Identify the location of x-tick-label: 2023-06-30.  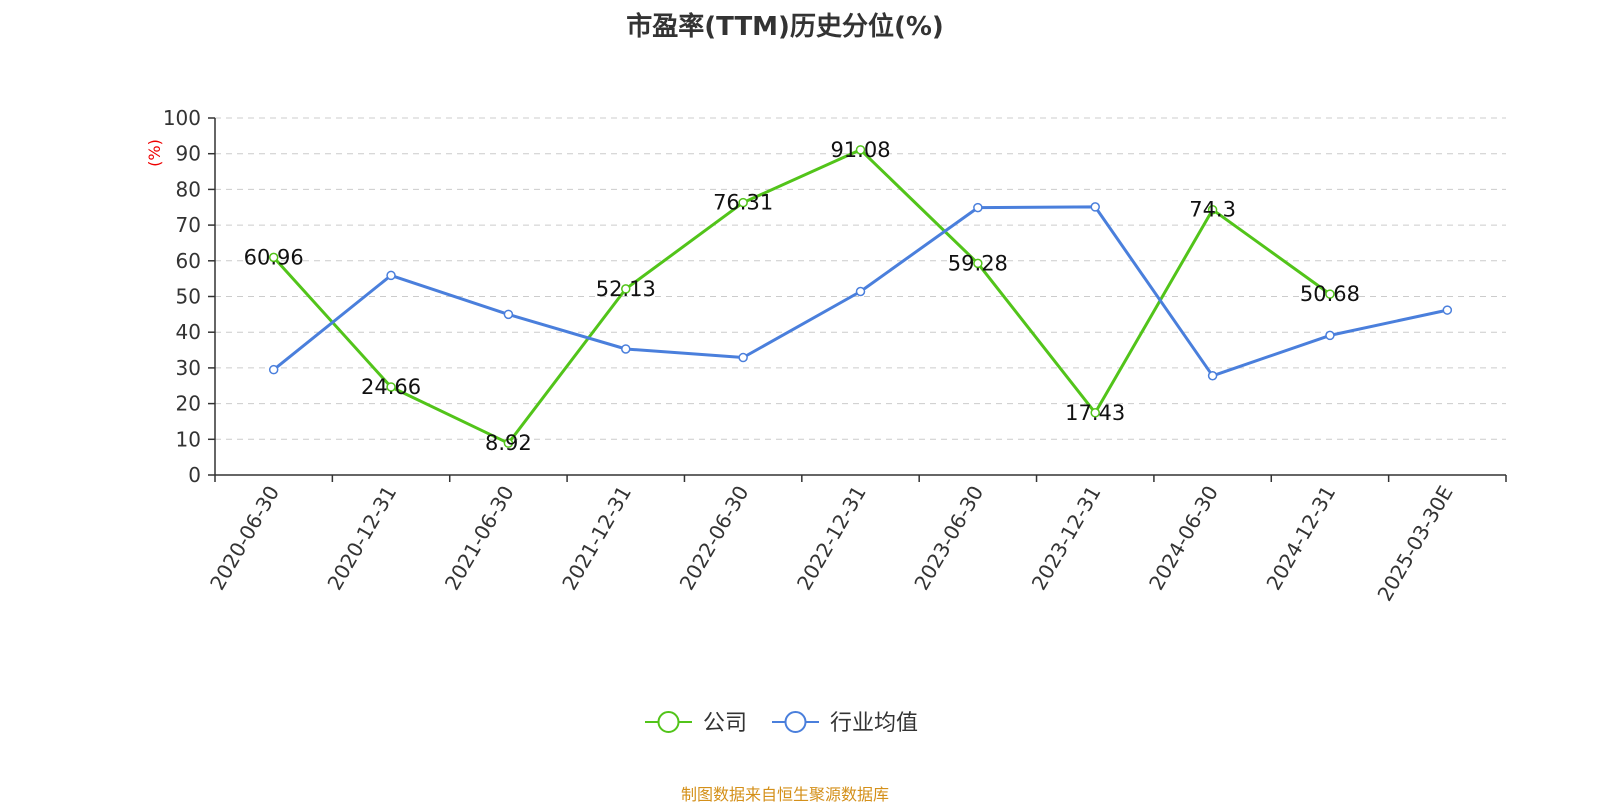
(948, 538).